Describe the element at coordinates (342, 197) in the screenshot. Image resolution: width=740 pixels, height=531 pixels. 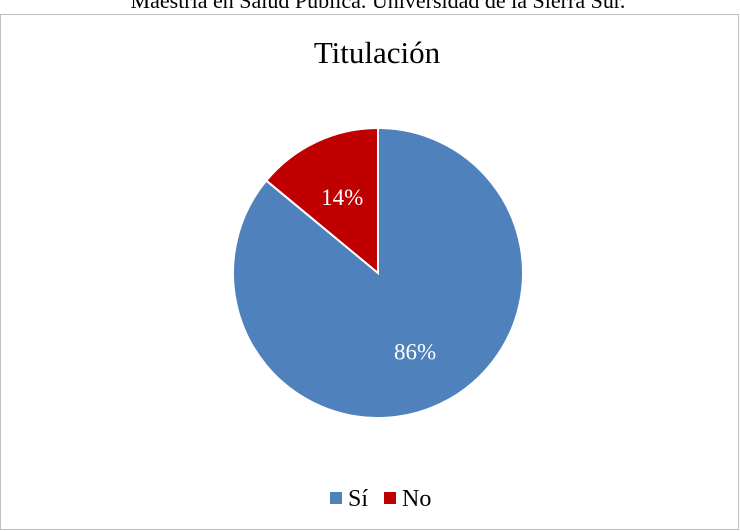
I see `data-label-no: 14%` at that location.